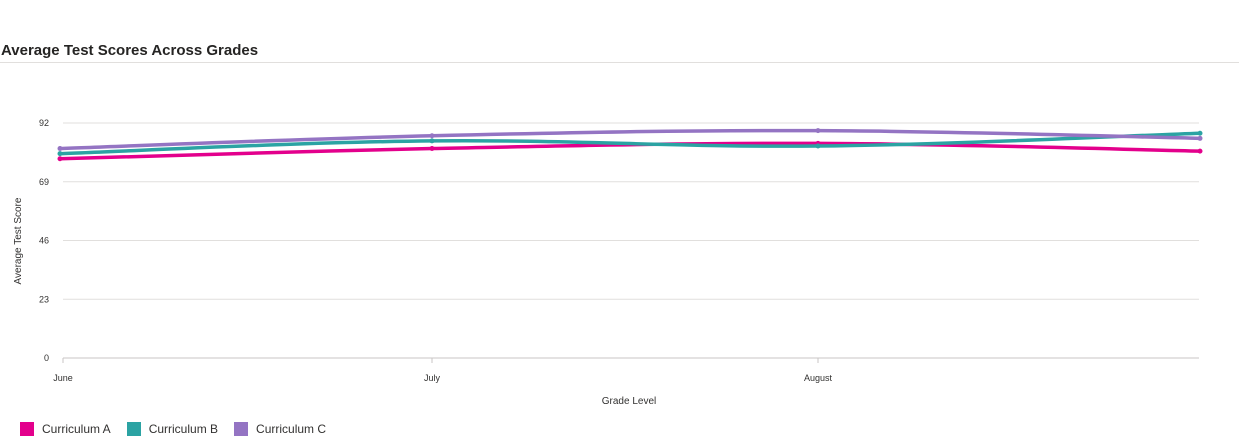 This screenshot has width=1239, height=445. What do you see at coordinates (130, 50) in the screenshot?
I see `chart-title: Average Test Scores Across Grades` at bounding box center [130, 50].